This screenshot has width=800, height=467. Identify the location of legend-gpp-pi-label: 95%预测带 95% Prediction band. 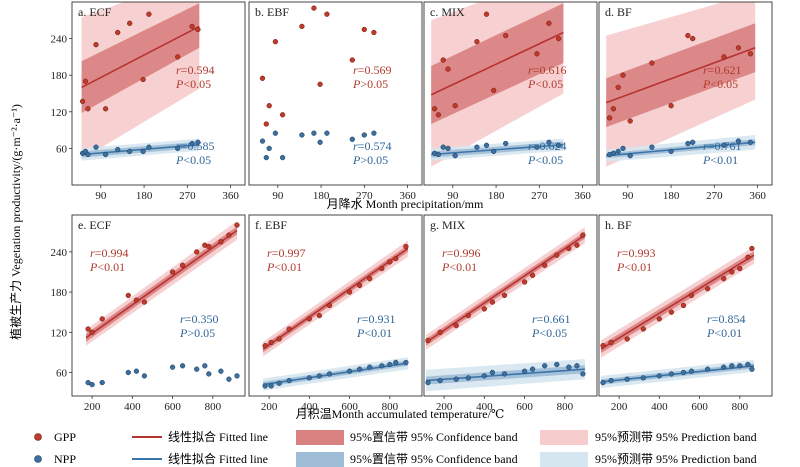
(676, 437).